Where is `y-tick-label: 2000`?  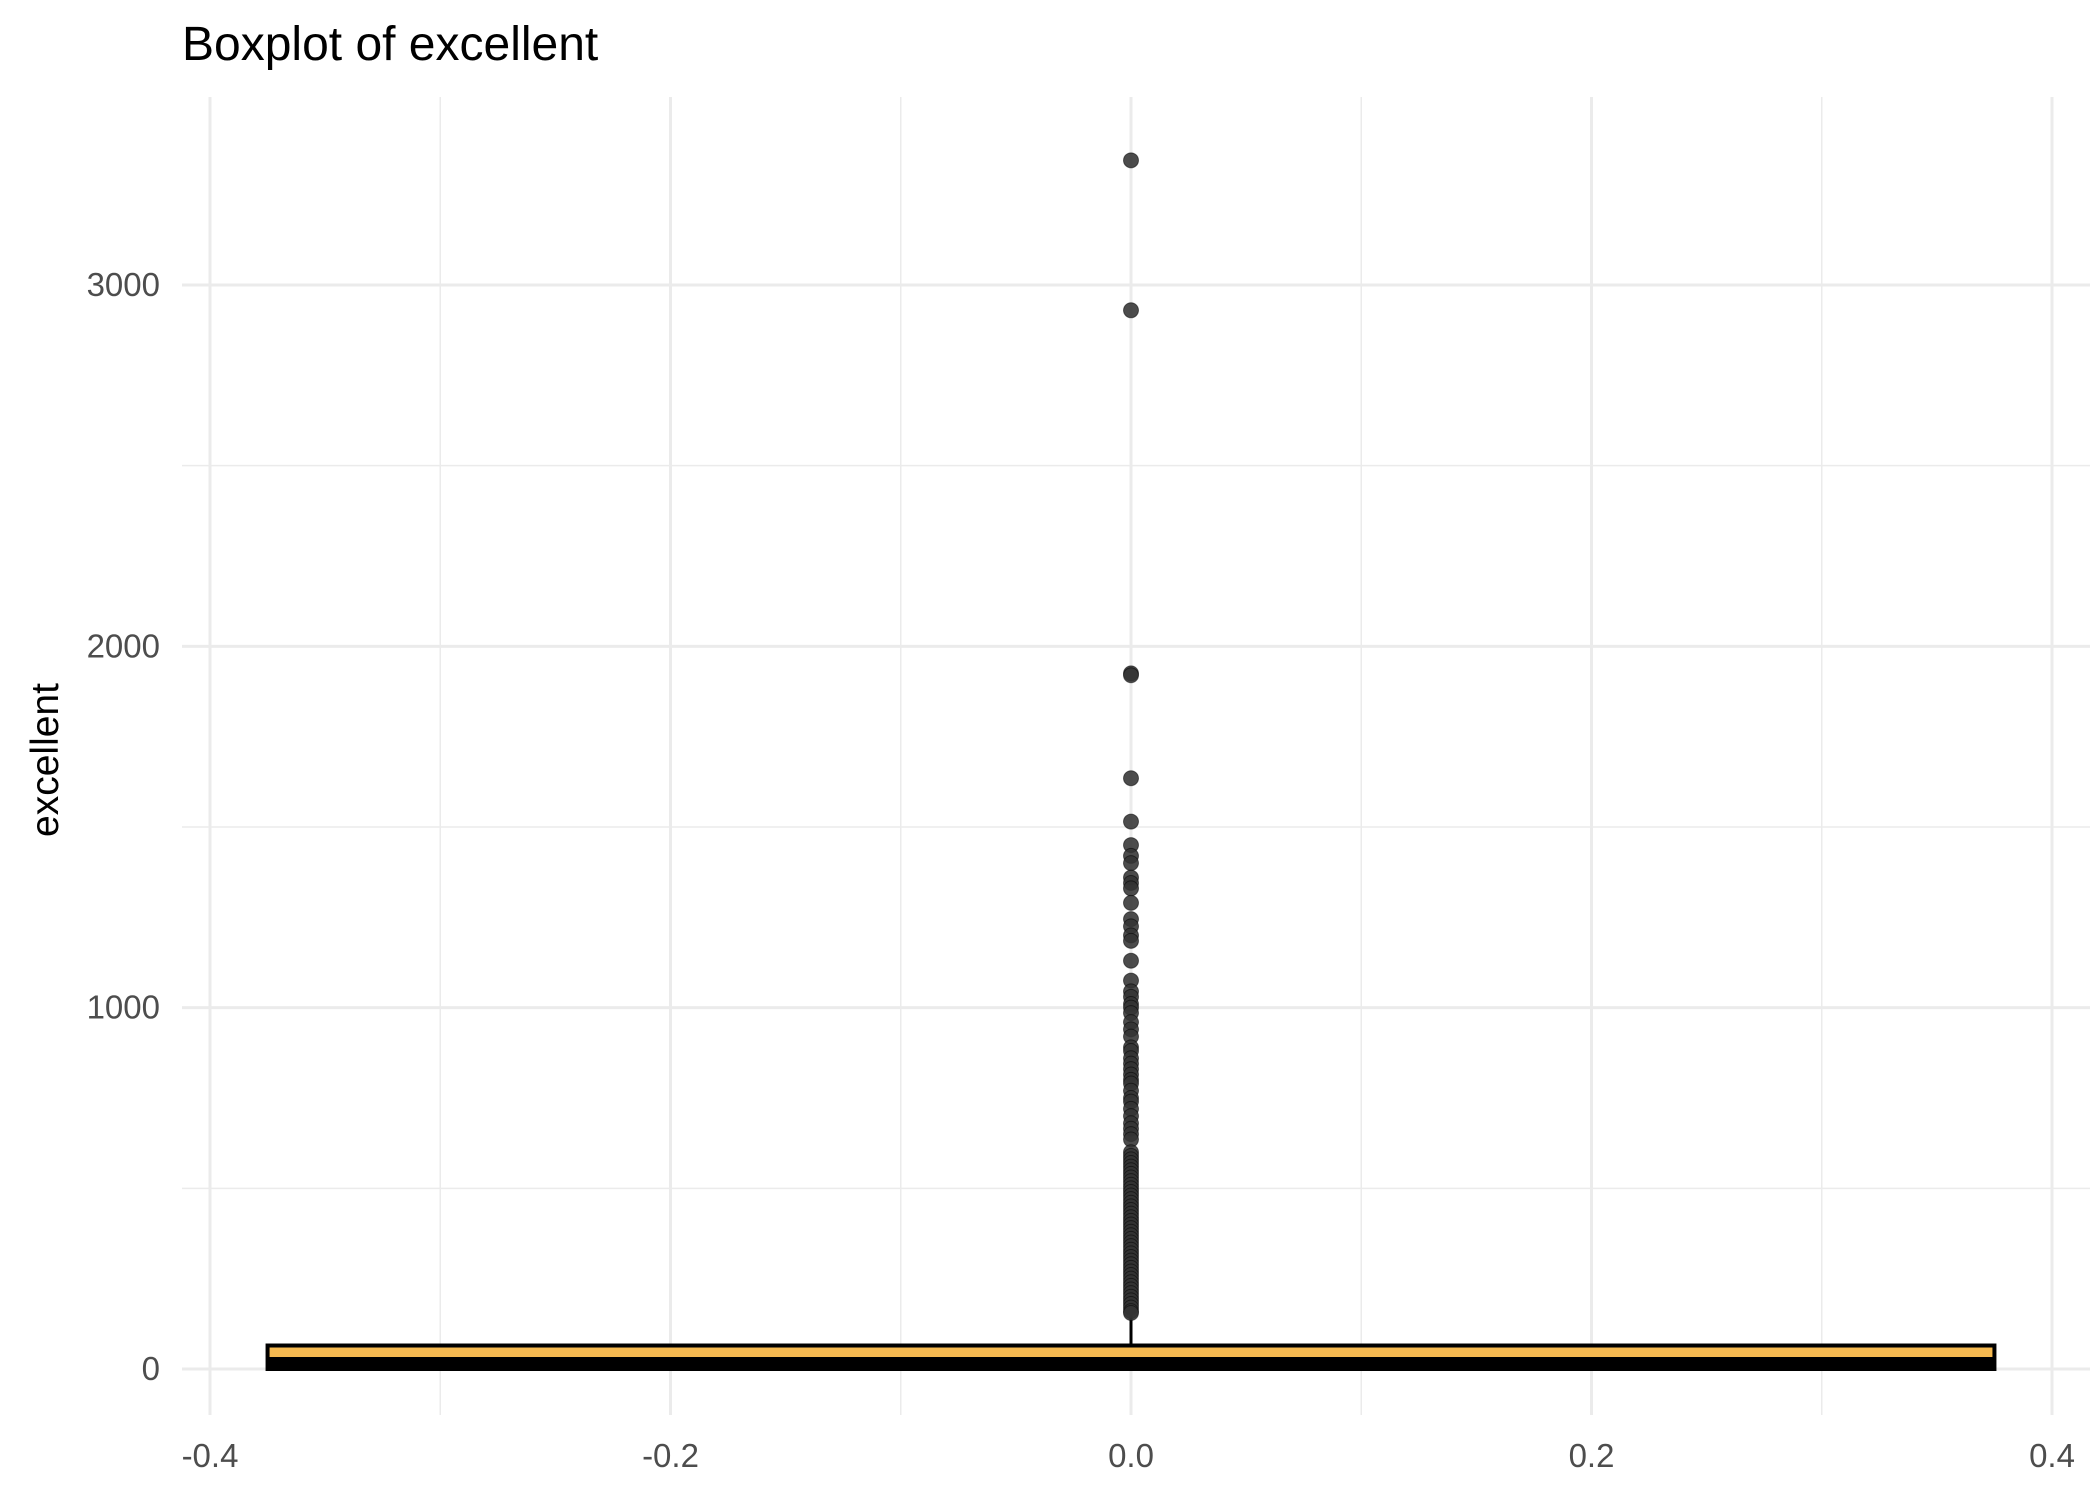 y-tick-label: 2000 is located at coordinates (123, 645).